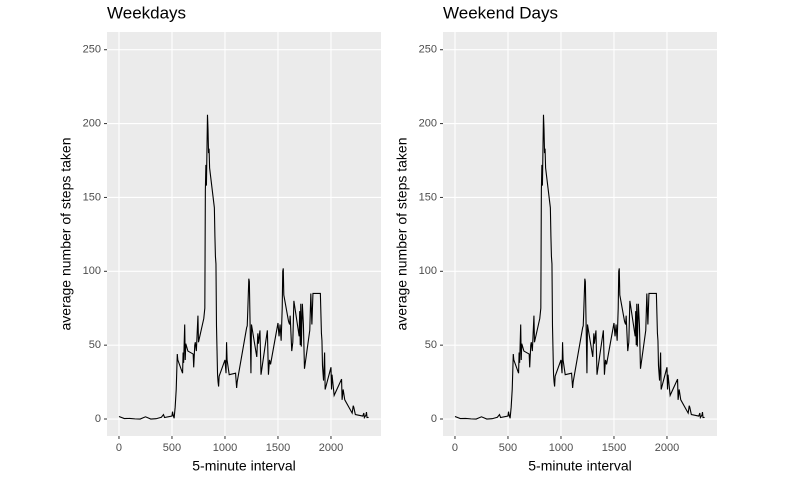 This screenshot has width=793, height=484. I want to click on chart-title: Weekdays, so click(146, 12).